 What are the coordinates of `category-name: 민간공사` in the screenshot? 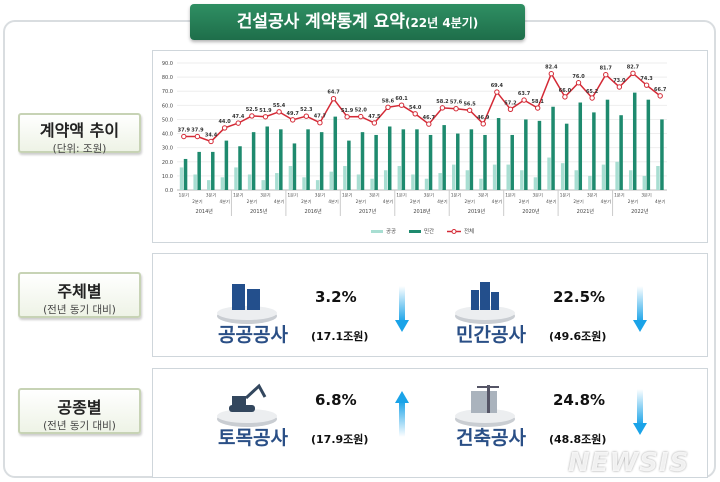 It's located at (491, 335).